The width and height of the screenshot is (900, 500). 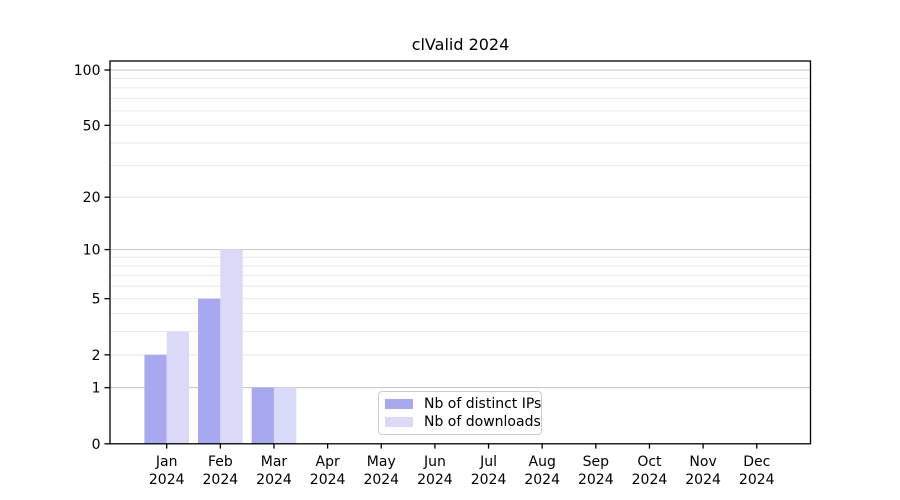 I want to click on y-tick-label: 20, so click(x=92, y=198).